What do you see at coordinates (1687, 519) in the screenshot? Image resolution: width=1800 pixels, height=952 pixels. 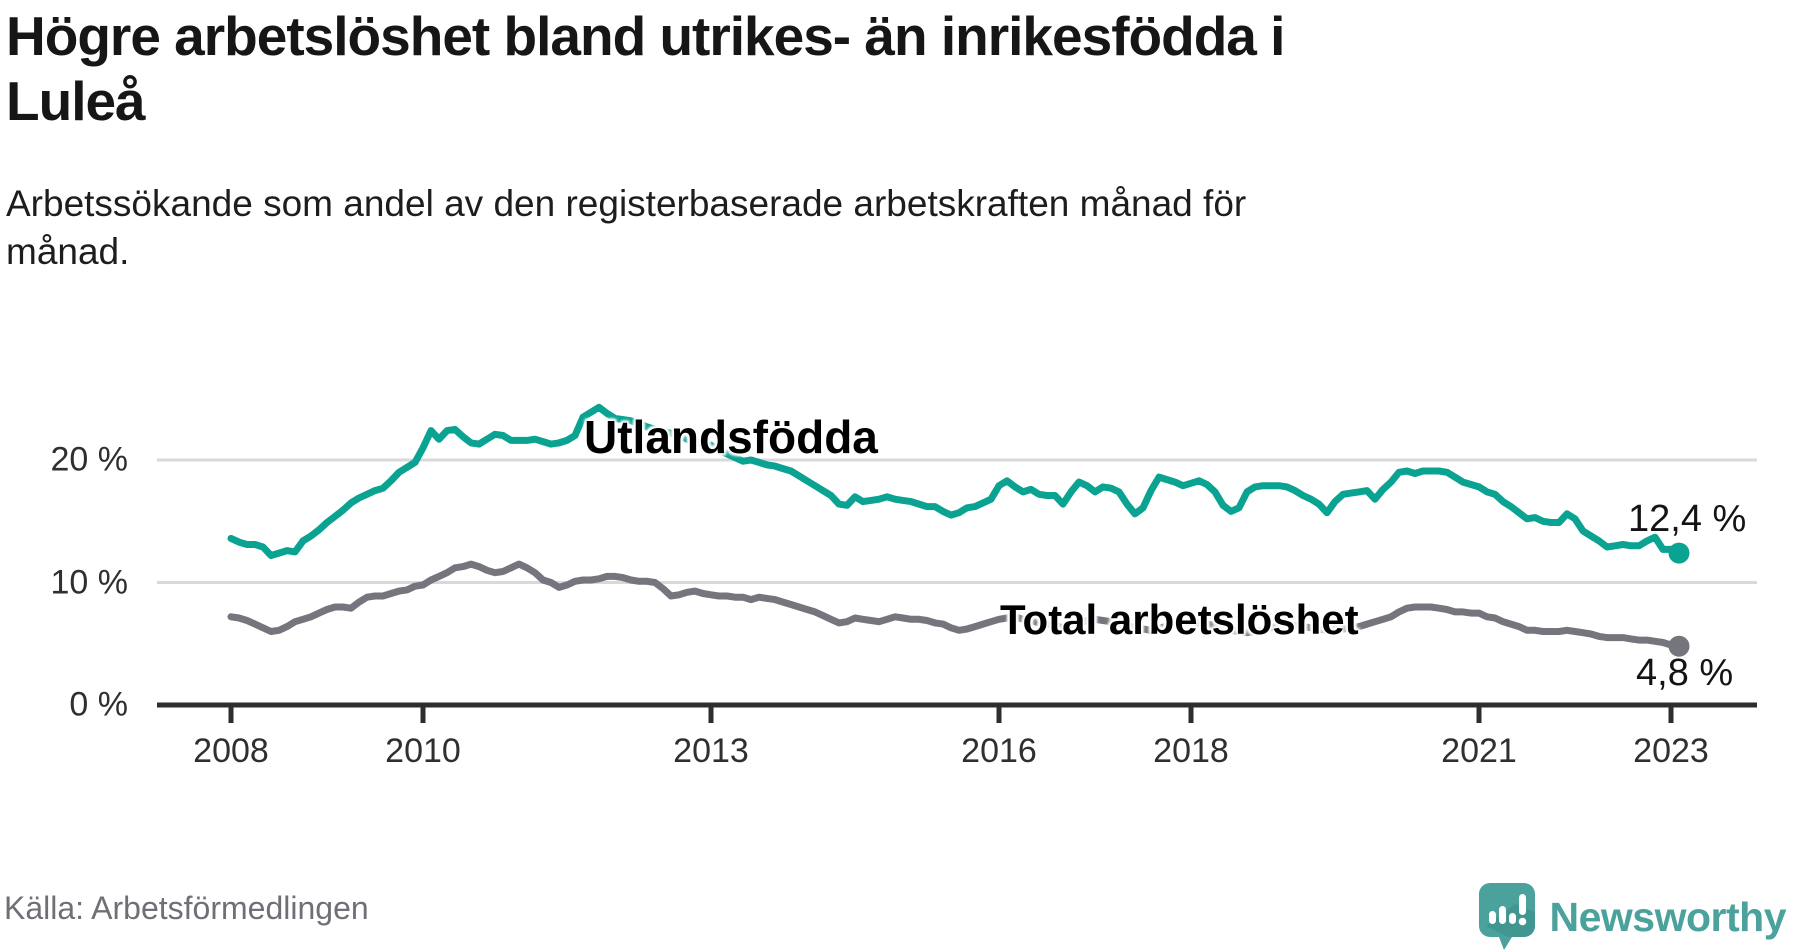 I see `end-value-label-utlandsfodda: 12,4 %` at bounding box center [1687, 519].